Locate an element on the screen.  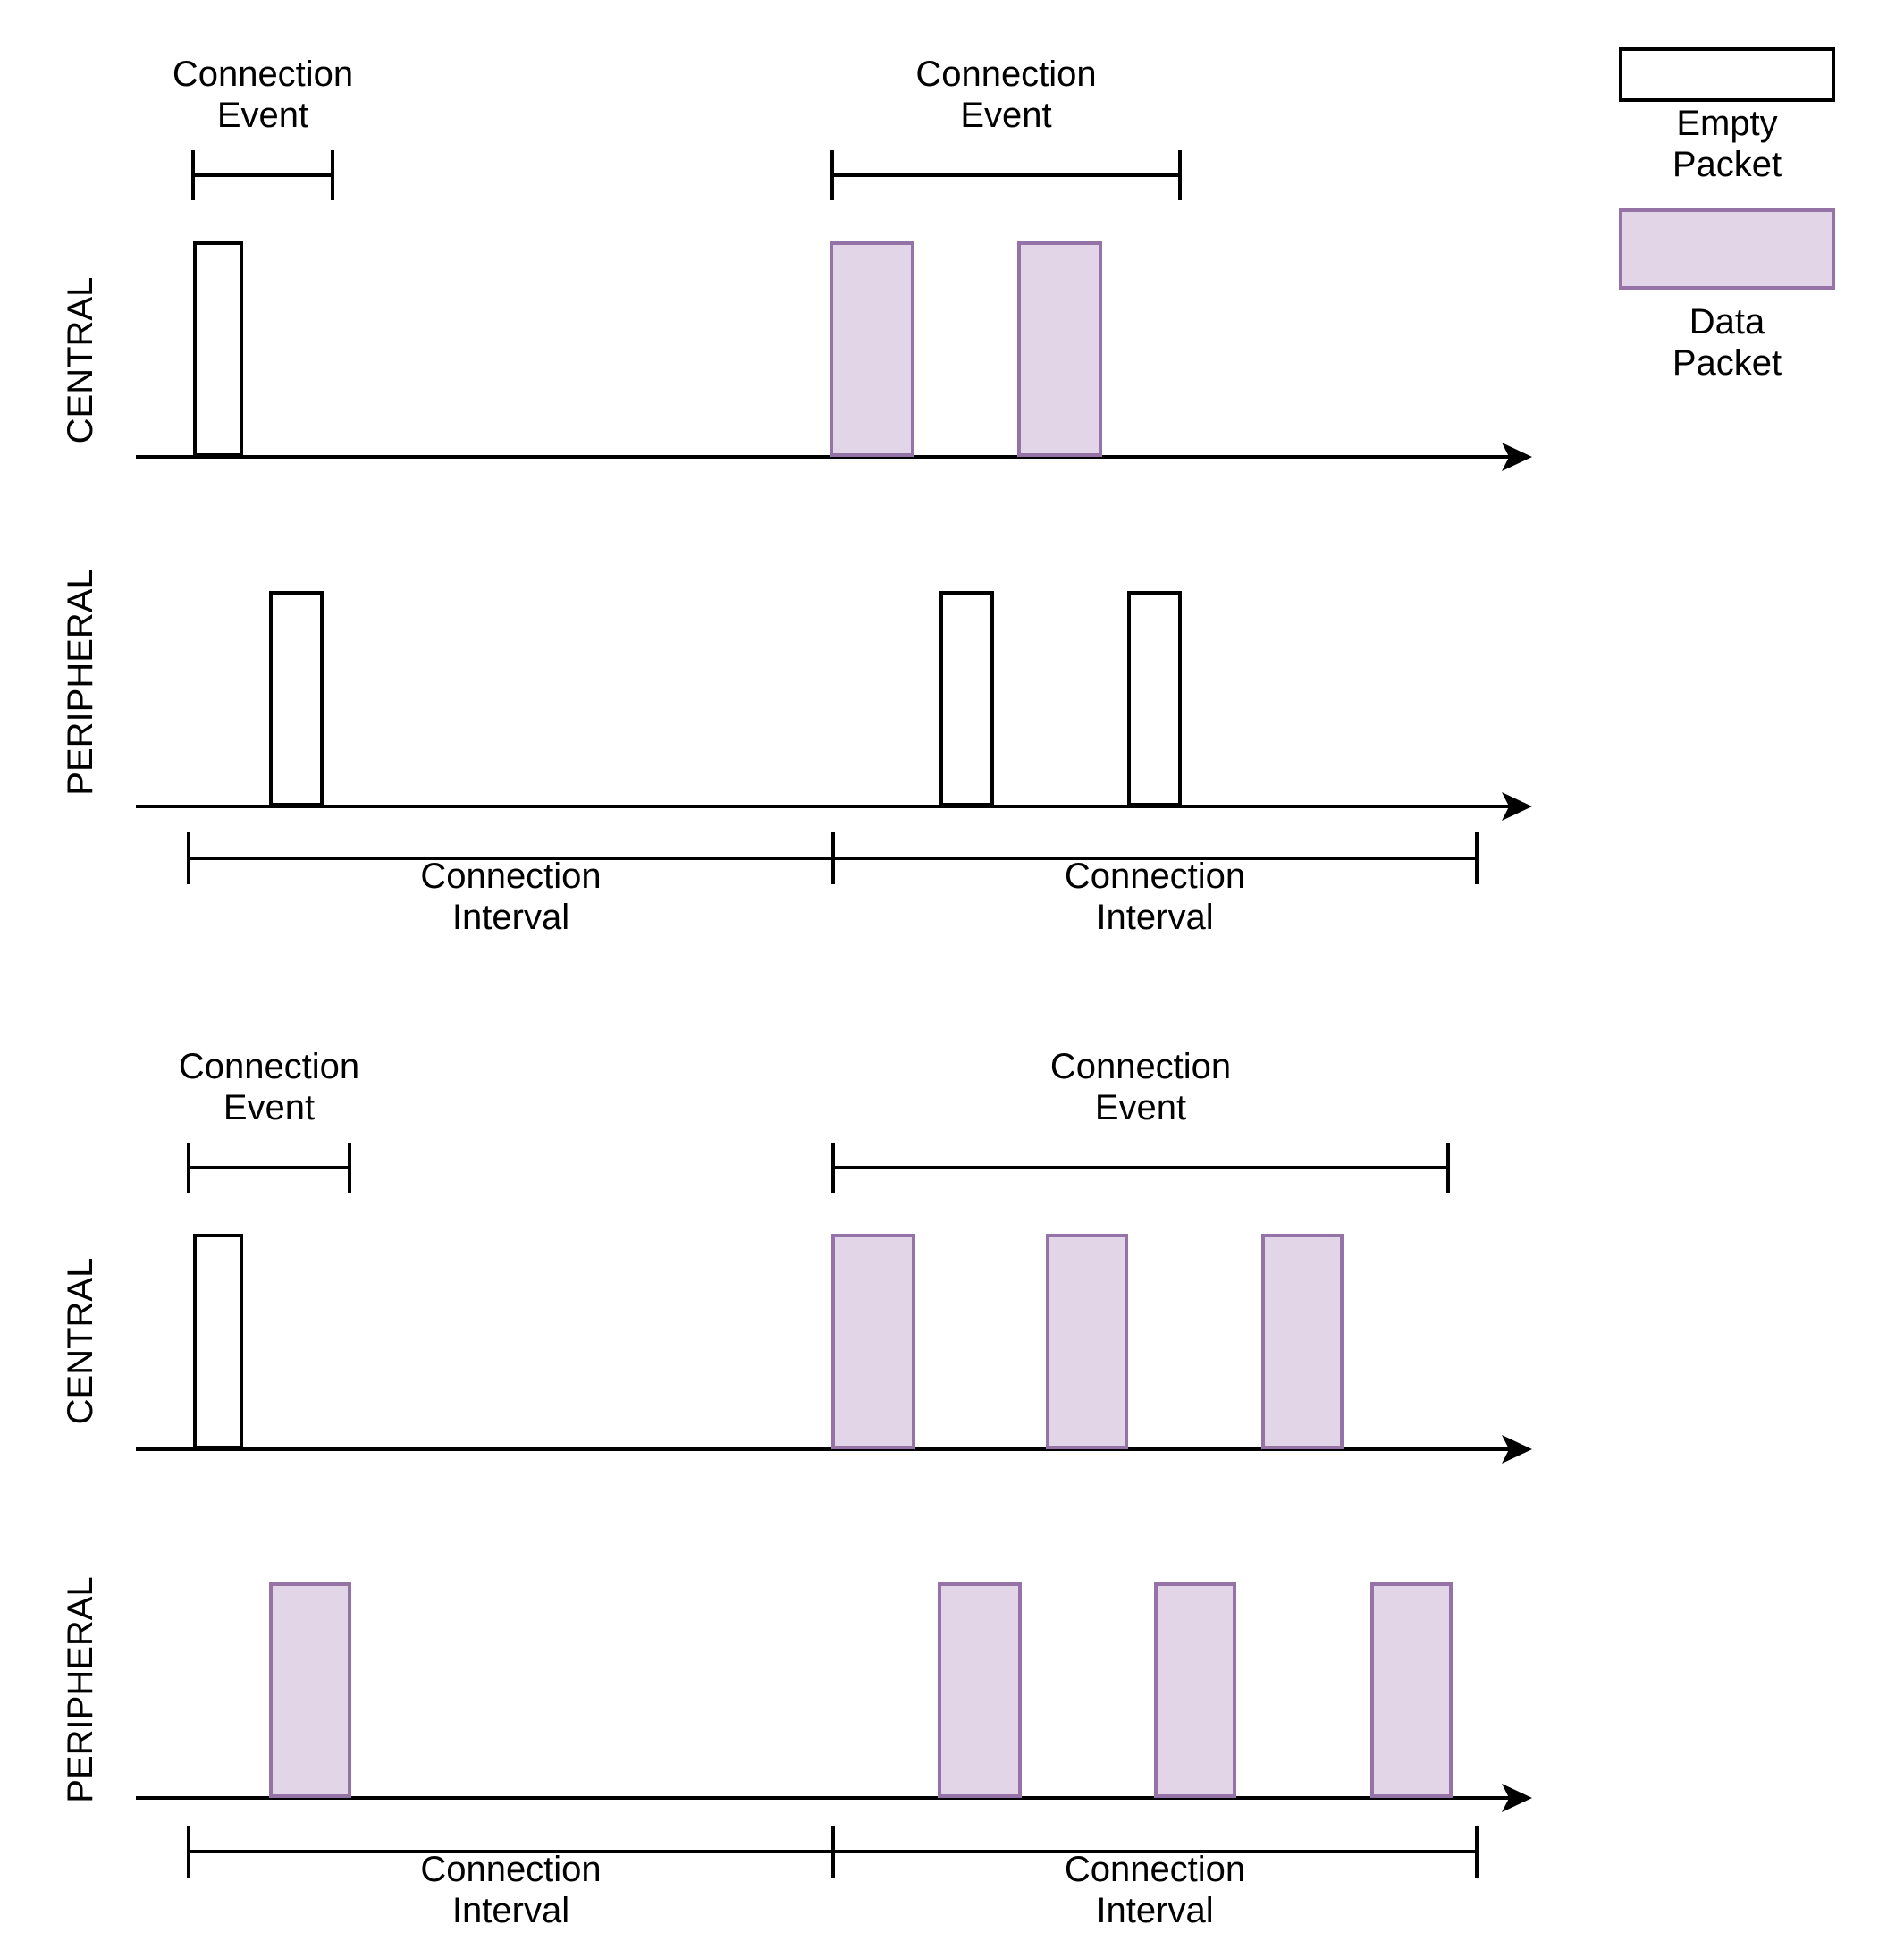
data-packet-swatch is located at coordinates (1727, 249).